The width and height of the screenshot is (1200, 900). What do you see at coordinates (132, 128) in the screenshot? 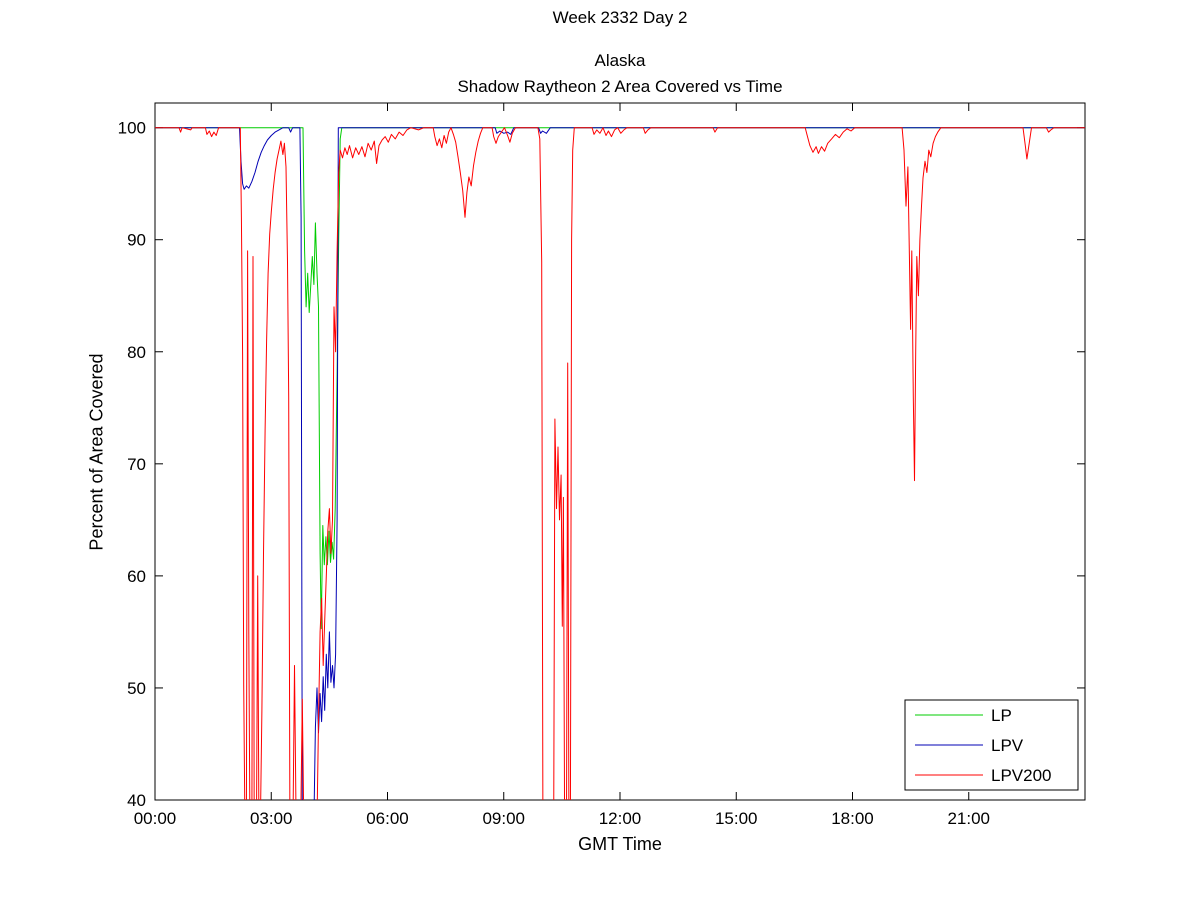
I see `y-tick-label: 100` at bounding box center [132, 128].